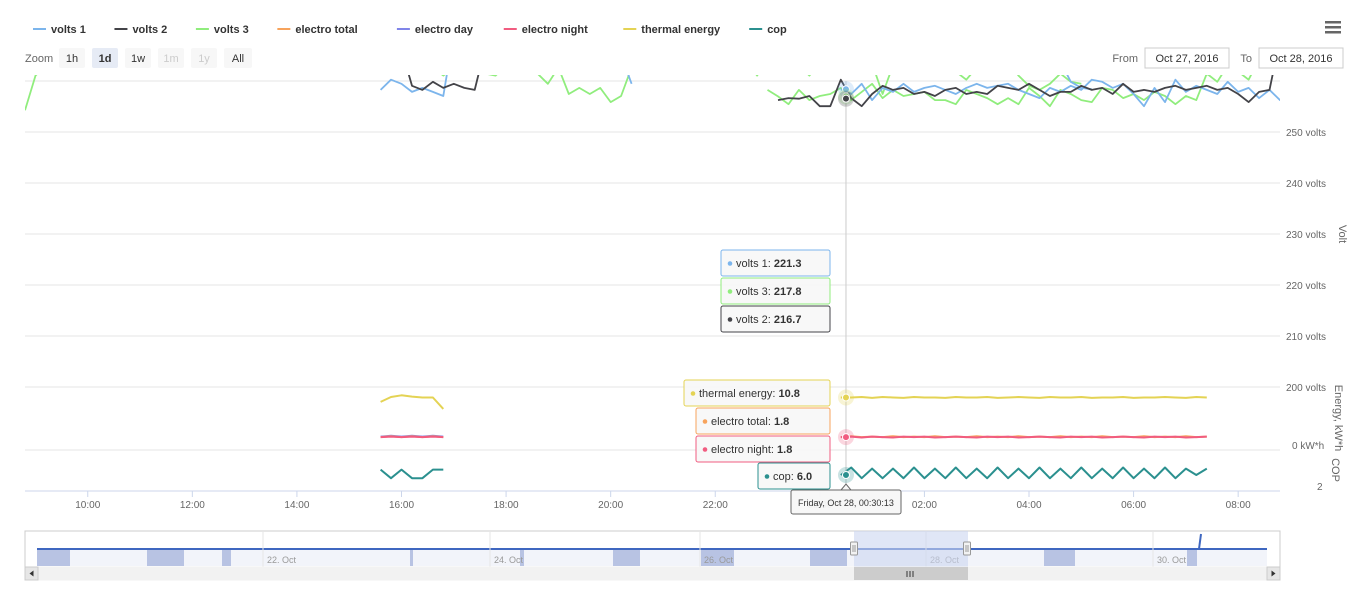 This screenshot has width=1366, height=601. Describe the element at coordinates (1172, 560) in the screenshot. I see `navigator-label: 30. Oct` at that location.